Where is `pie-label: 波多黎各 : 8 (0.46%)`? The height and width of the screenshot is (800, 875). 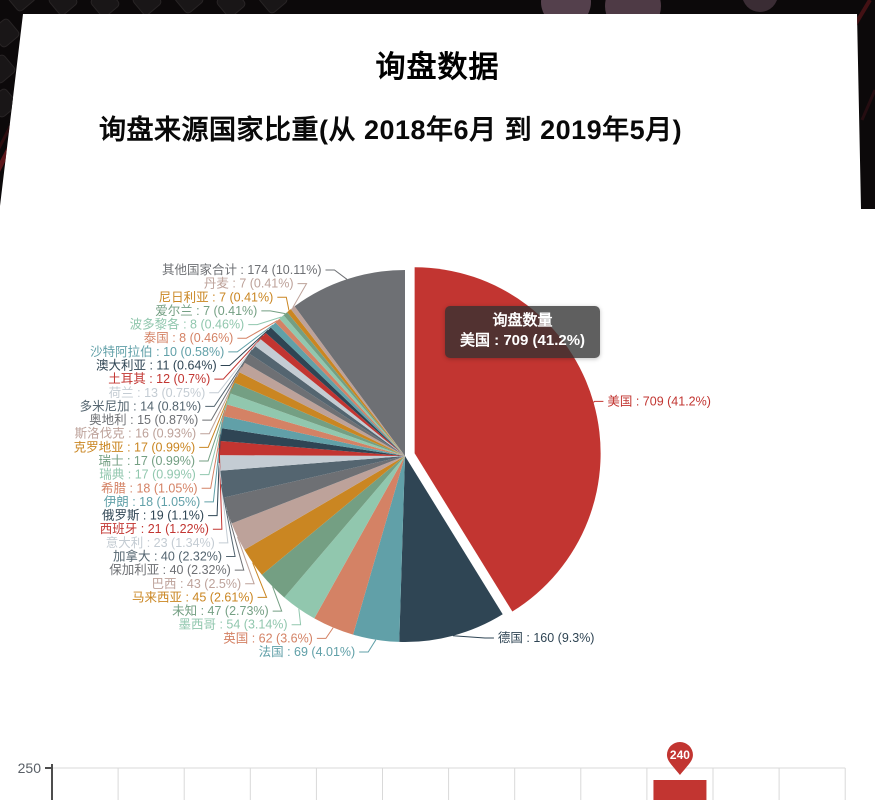 pie-label: 波多黎各 : 8 (0.46%) is located at coordinates (187, 324).